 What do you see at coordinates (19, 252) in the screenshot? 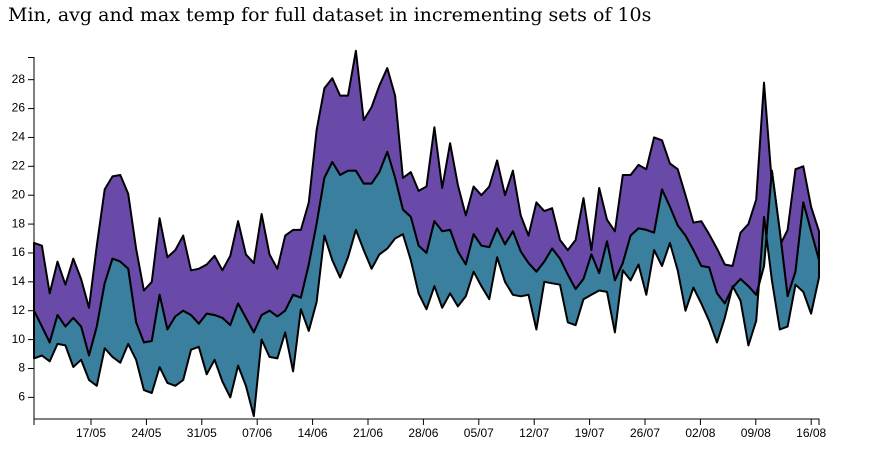
I see `y-tick-label: 16` at bounding box center [19, 252].